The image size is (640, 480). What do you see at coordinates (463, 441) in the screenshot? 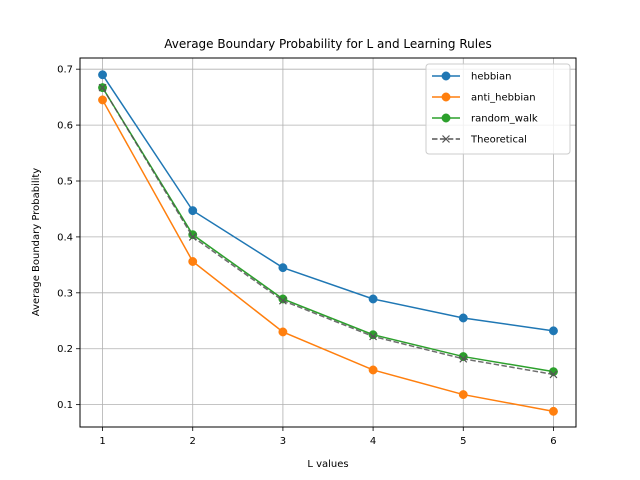
I see `x-tick-label: 5` at bounding box center [463, 441].